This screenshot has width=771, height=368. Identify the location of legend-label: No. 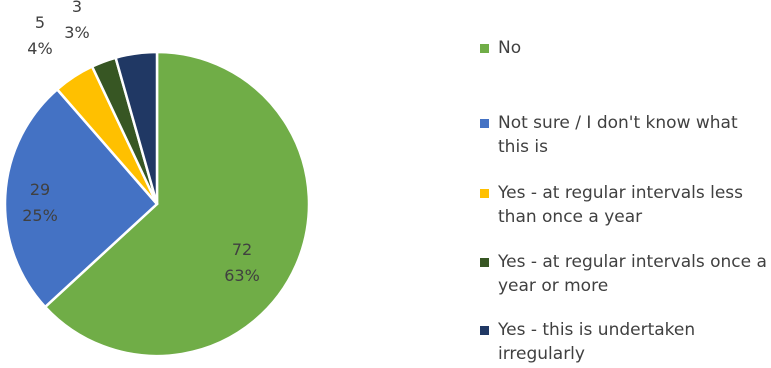
(510, 48).